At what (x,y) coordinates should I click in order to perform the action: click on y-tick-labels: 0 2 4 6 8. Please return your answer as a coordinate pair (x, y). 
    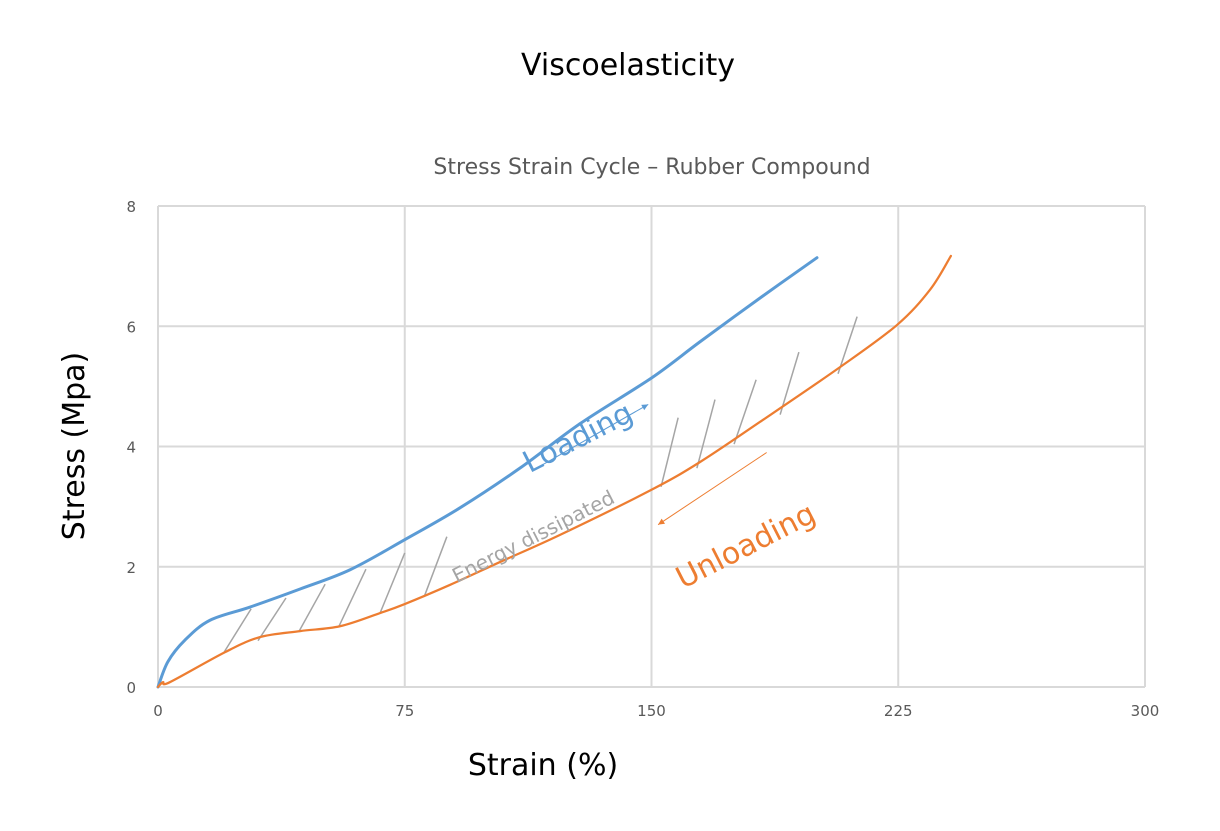
    Looking at the image, I should click on (131, 447).